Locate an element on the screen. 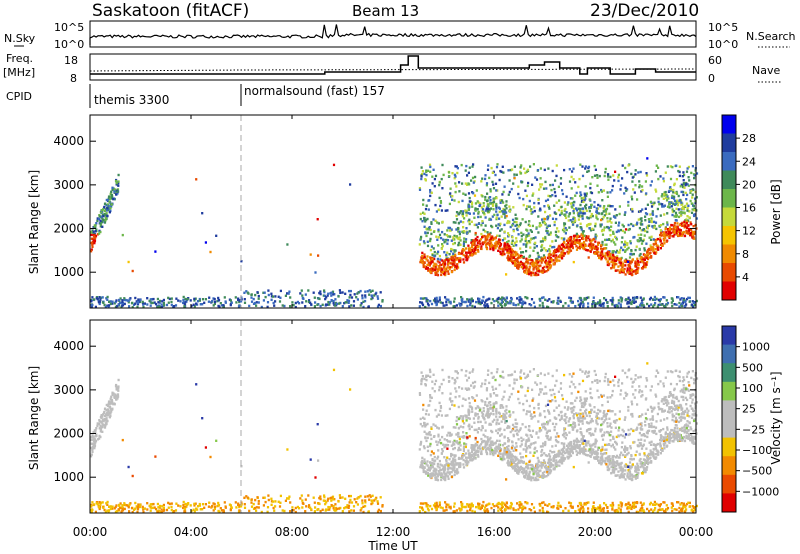 The height and width of the screenshot is (554, 800). colorbar-tick-label: 28 is located at coordinates (749, 138).